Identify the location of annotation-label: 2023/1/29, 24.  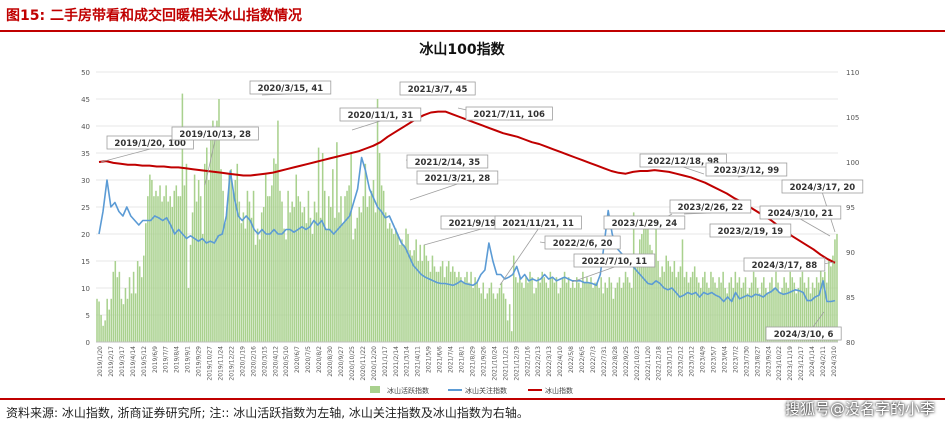
(645, 224).